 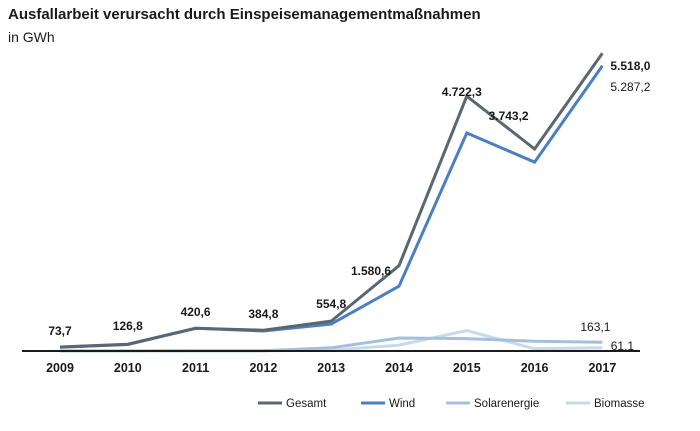 What do you see at coordinates (630, 66) in the screenshot?
I see `data-label-gesamt: 5.518,0` at bounding box center [630, 66].